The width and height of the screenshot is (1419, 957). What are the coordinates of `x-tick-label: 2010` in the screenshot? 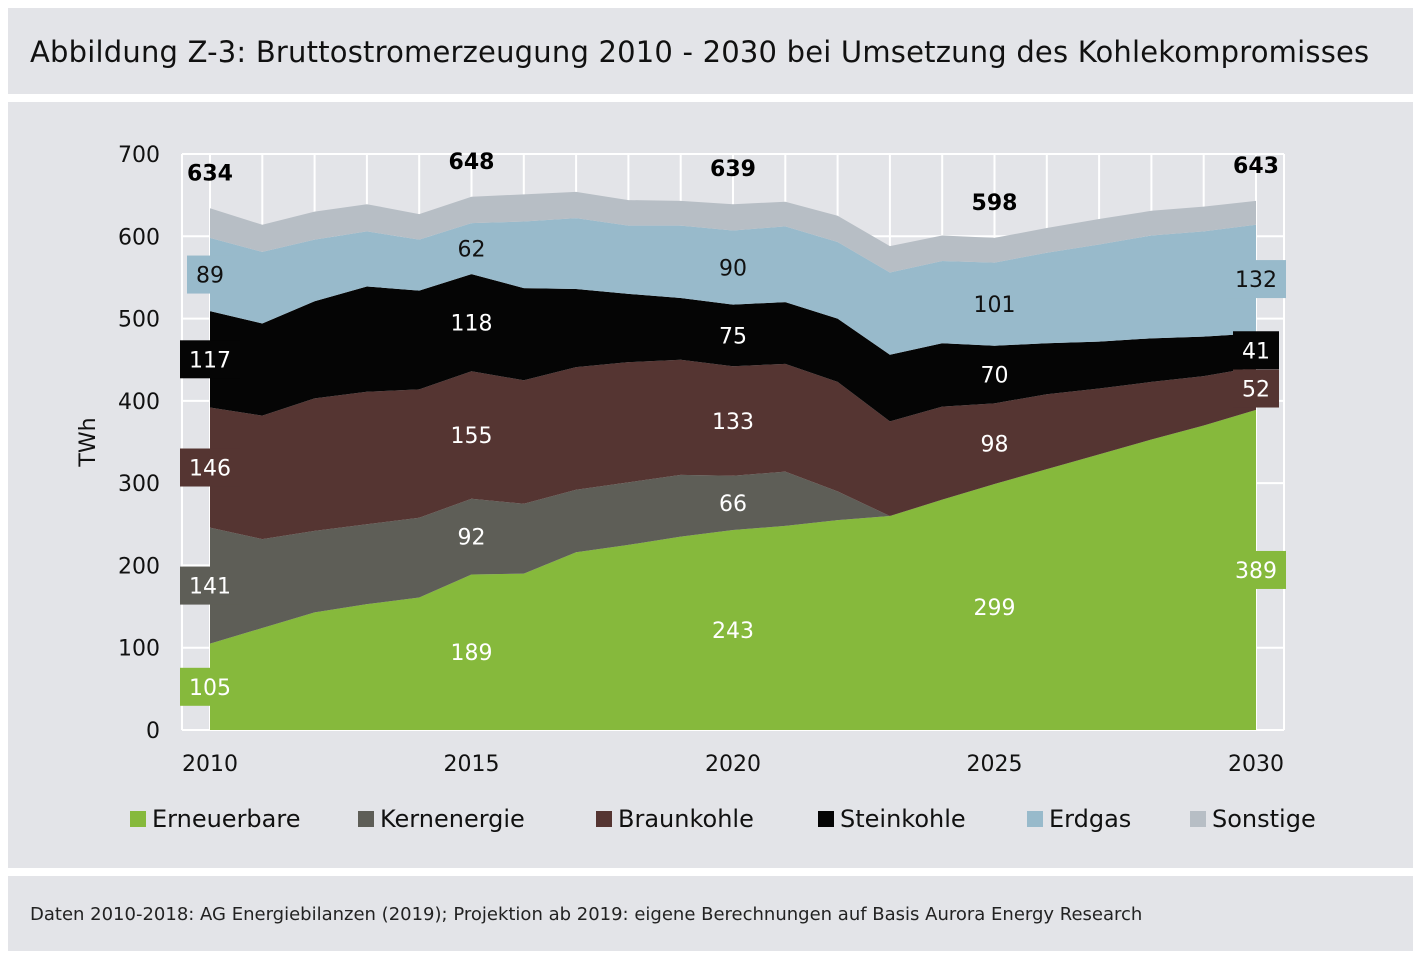 It's located at (210, 764).